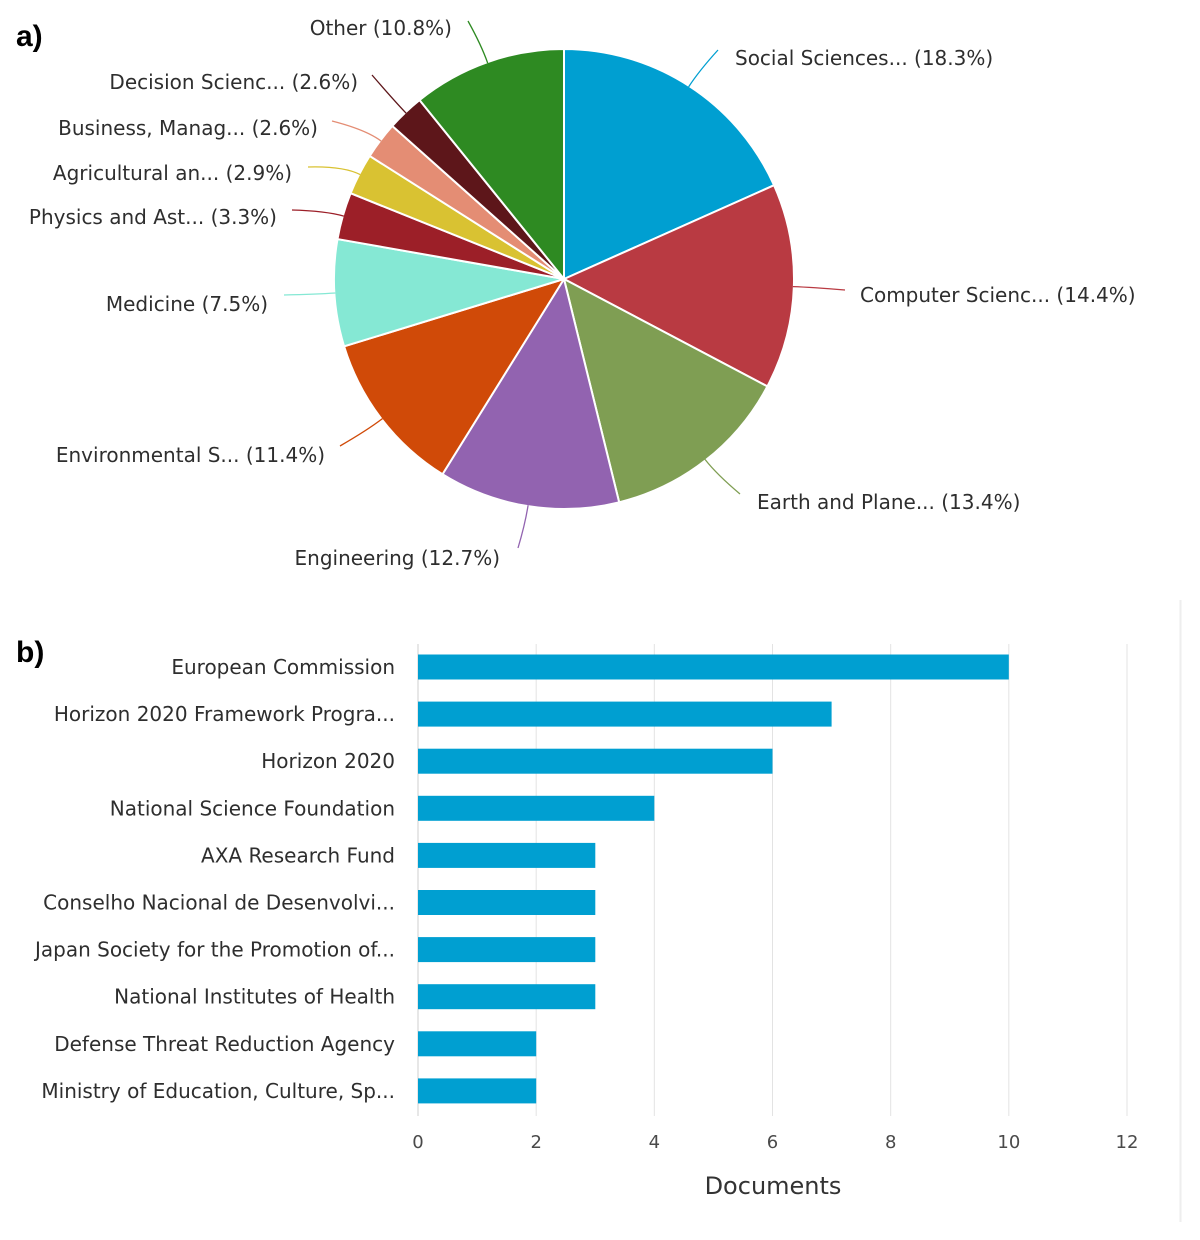 The height and width of the screenshot is (1240, 1200). I want to click on pie-label-earth-and-plane: Earth and Plane... (13.4%), so click(888, 502).